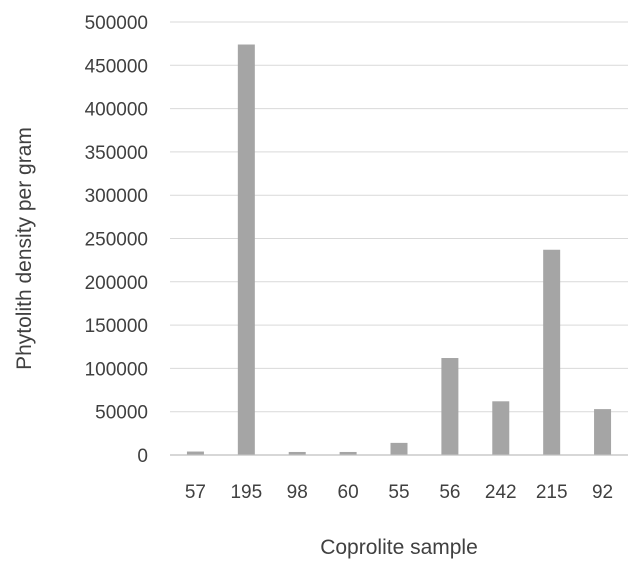 This screenshot has height=570, width=636. I want to click on y-tick-label: 400000, so click(116, 110).